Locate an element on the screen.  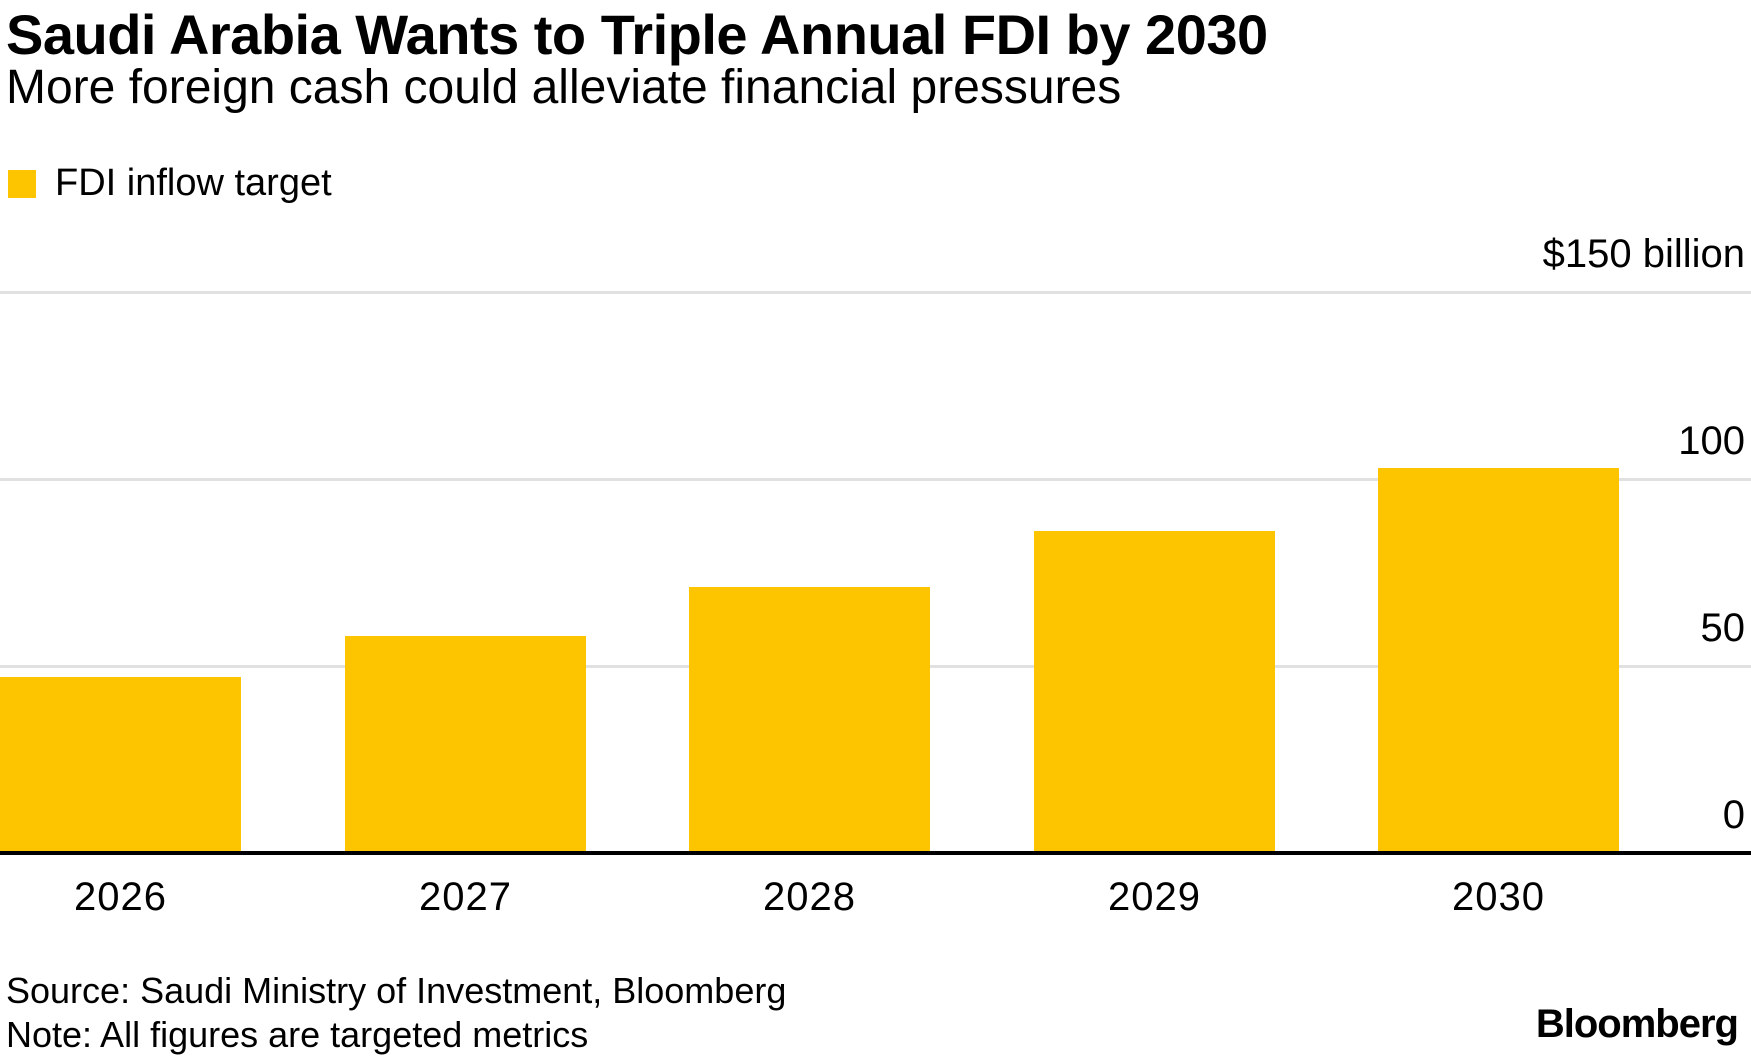
bloomberg-logo: Bloomberg is located at coordinates (1637, 1024).